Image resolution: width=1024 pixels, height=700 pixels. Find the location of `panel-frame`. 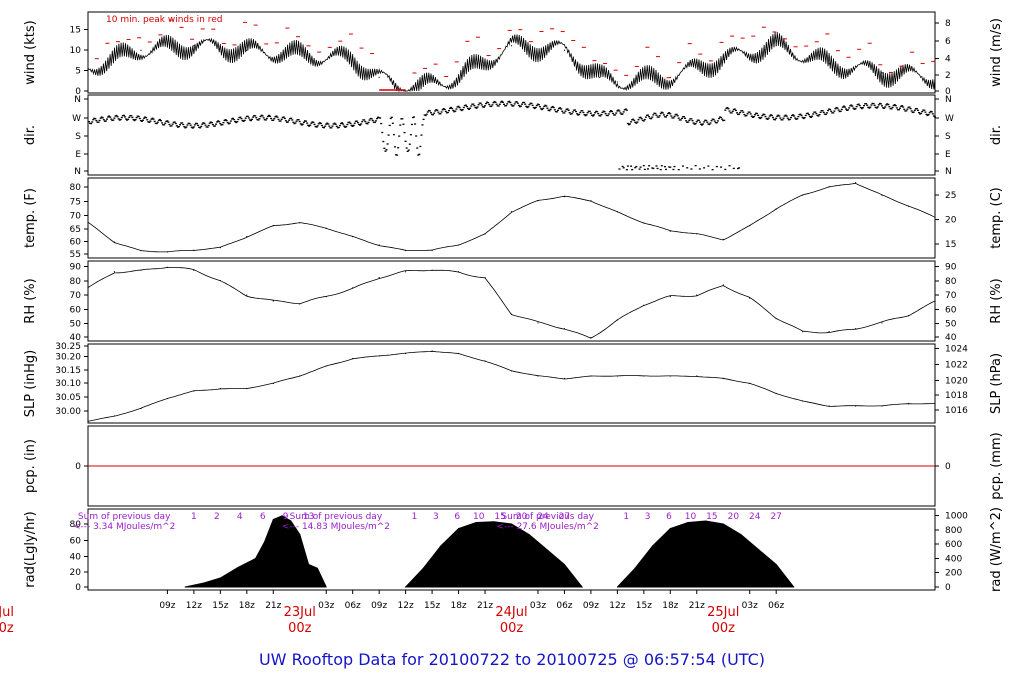

panel-frame is located at coordinates (511, 301).